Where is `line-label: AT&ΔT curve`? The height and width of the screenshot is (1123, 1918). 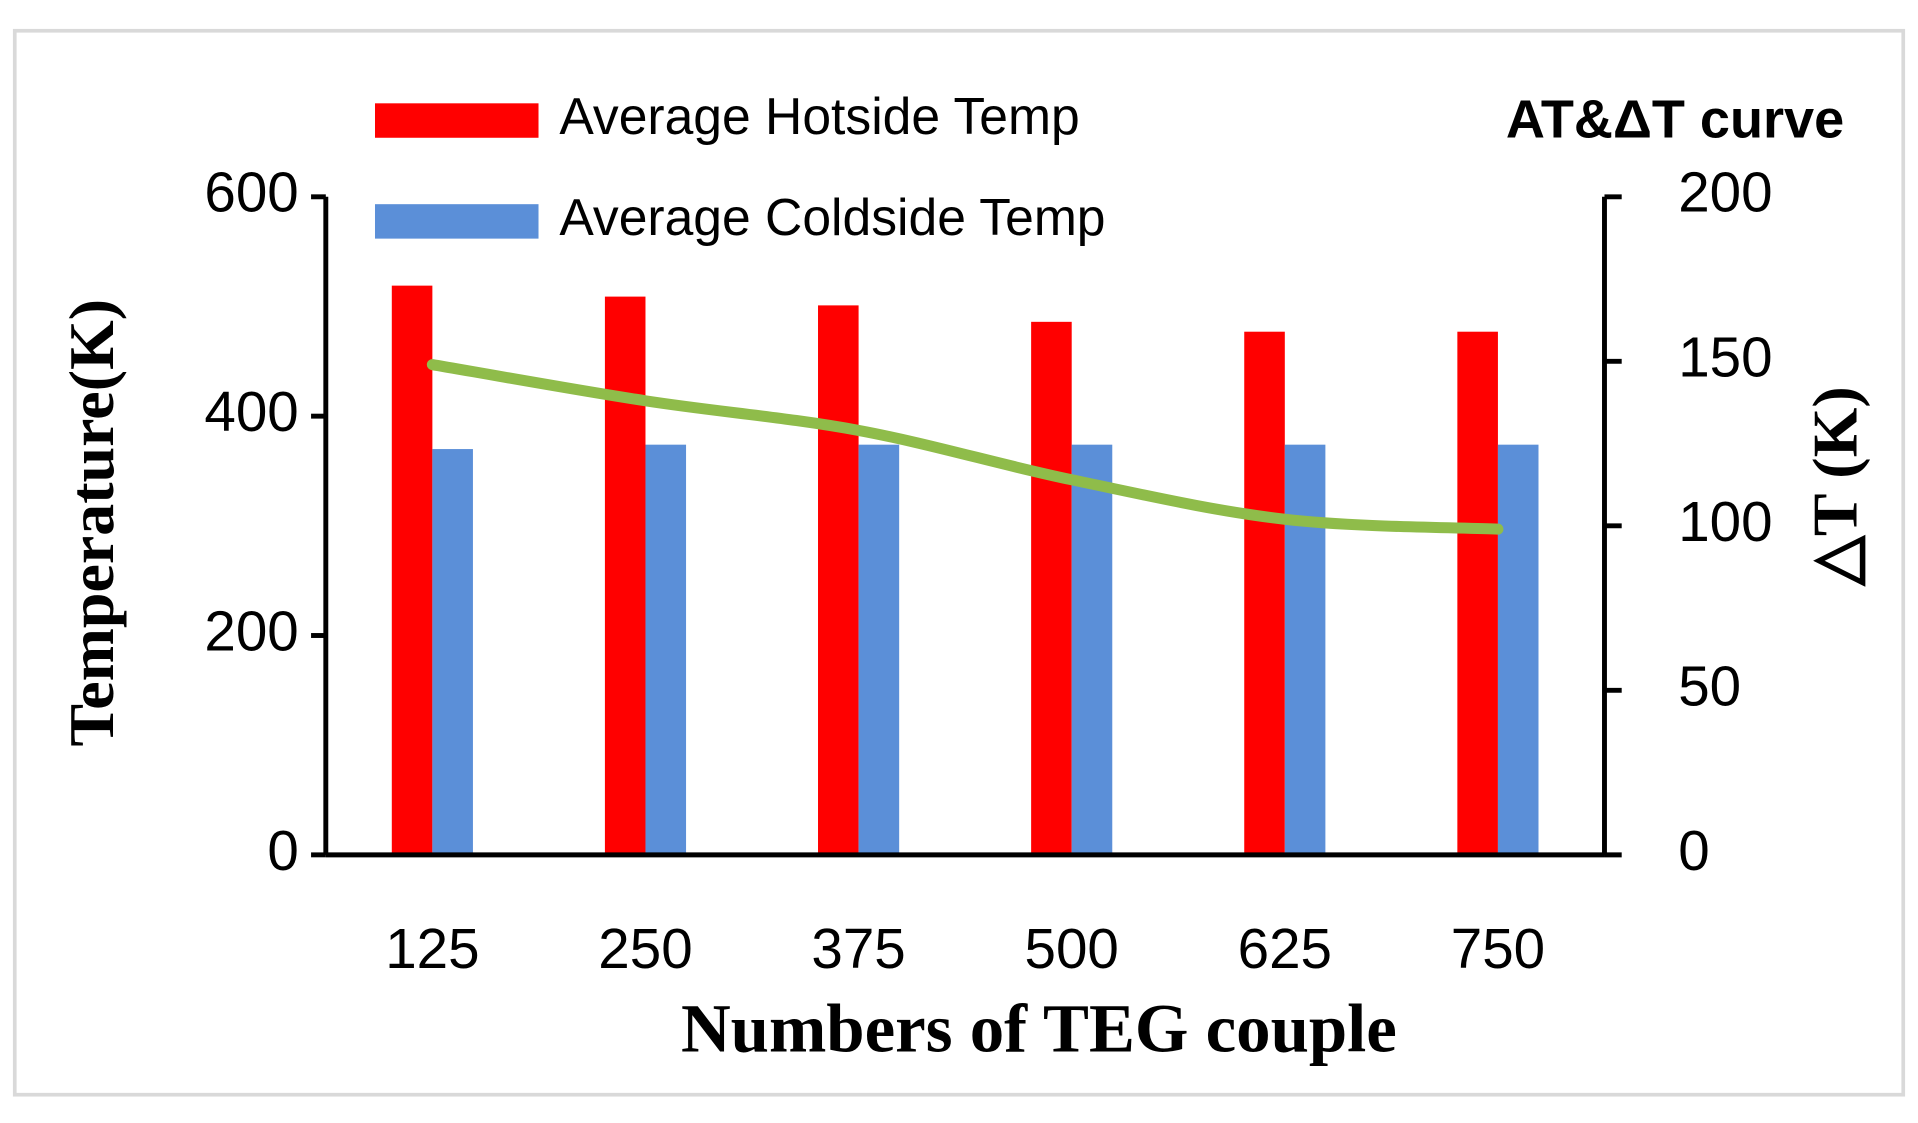
line-label: AT&ΔT curve is located at coordinates (1675, 119).